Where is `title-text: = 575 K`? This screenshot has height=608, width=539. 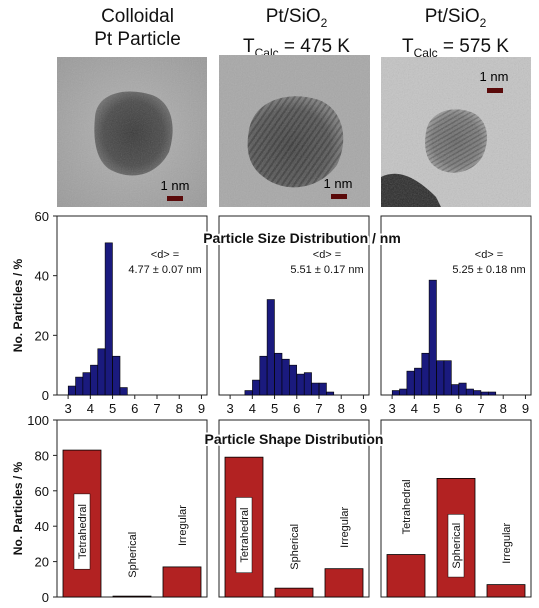
title-text: = 575 K is located at coordinates (473, 46).